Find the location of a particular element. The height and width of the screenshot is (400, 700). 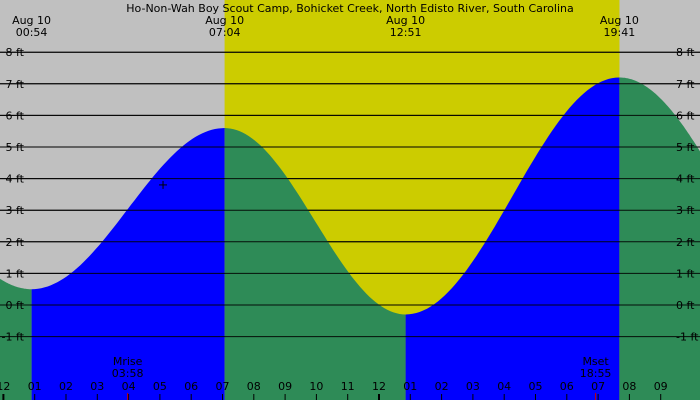

y-tick-label: -1 ft is located at coordinates (13, 337).